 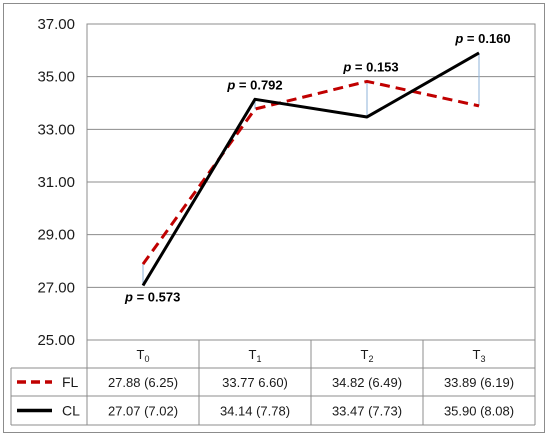 I want to click on table-cell: 33.89 (6.19), so click(x=479, y=382).